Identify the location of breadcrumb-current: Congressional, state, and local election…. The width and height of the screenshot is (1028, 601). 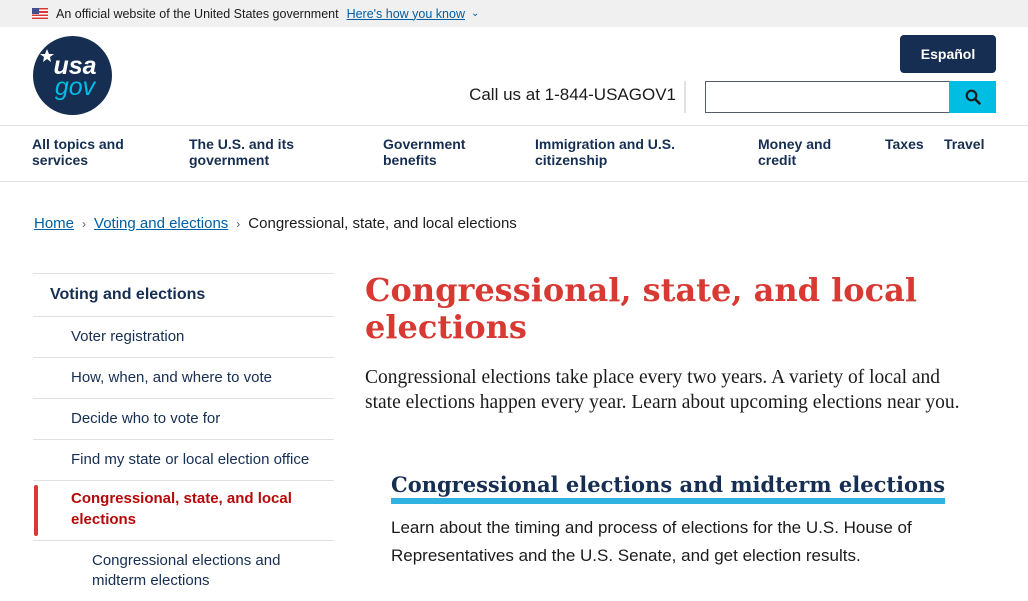
(382, 223).